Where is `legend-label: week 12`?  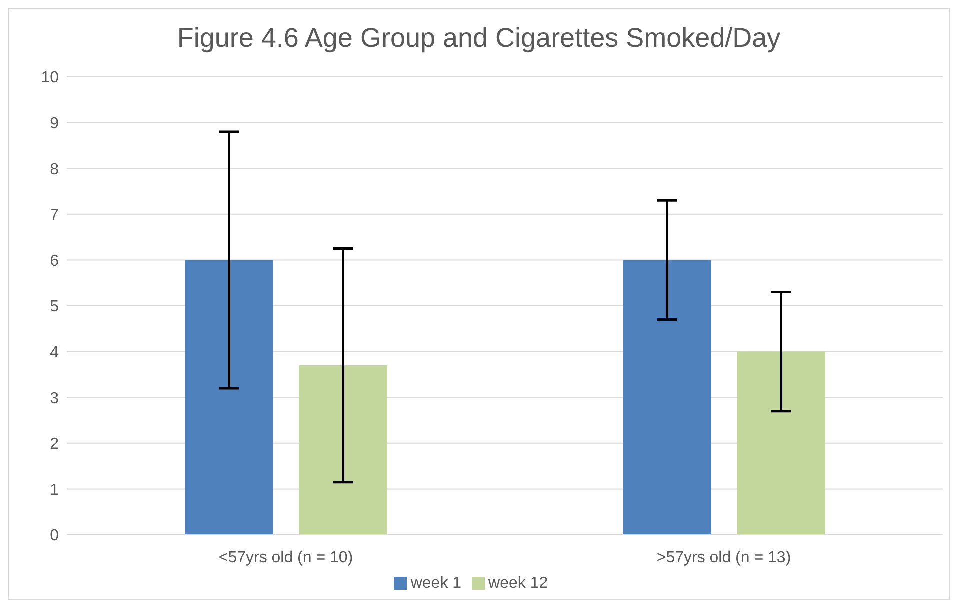 legend-label: week 12 is located at coordinates (518, 583).